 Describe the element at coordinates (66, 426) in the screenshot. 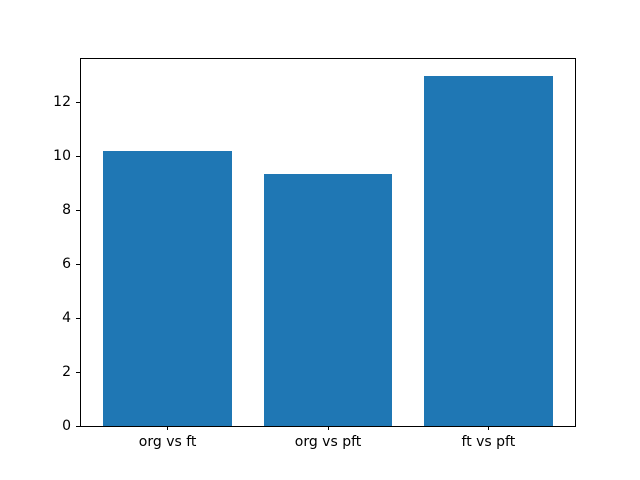

I see `y-tick-label: 0` at that location.